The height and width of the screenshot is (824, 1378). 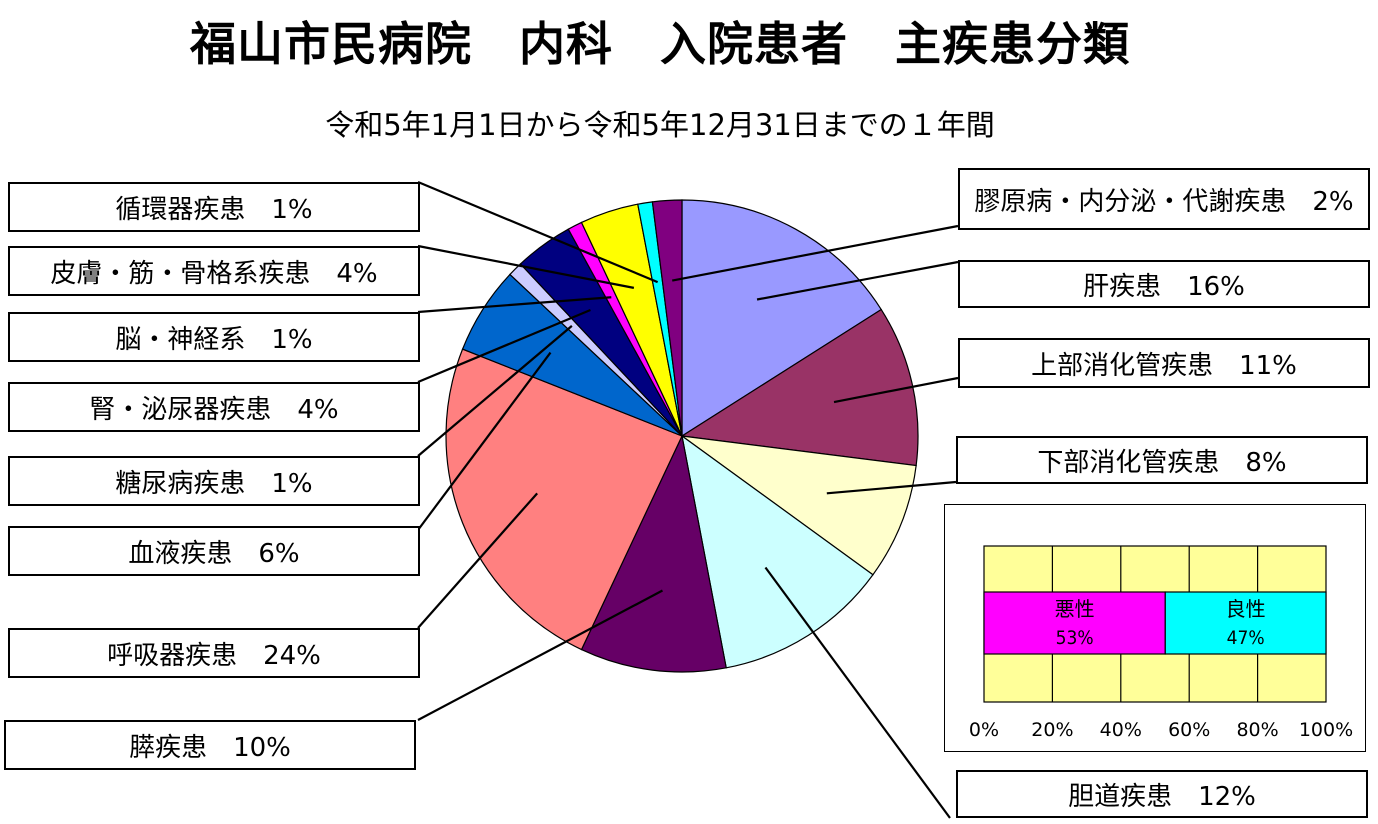 What do you see at coordinates (1162, 794) in the screenshot?
I see `pie-label: 胆道疾患 12%` at bounding box center [1162, 794].